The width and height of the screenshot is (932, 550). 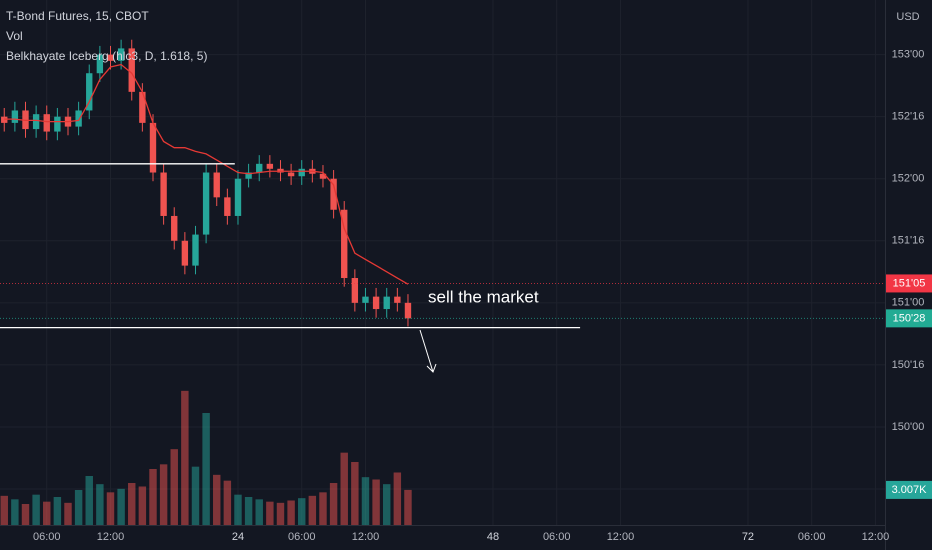 I want to click on x-tick-label: 24, so click(x=238, y=537).